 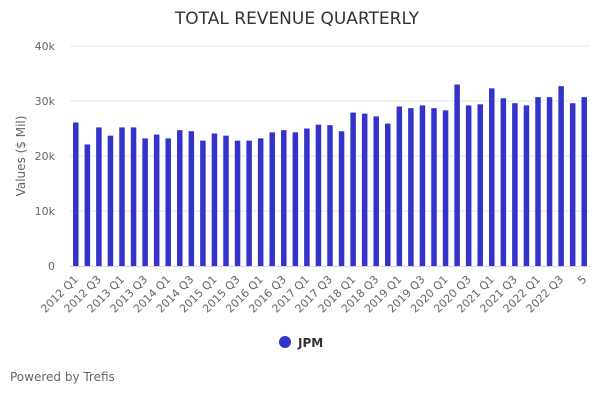 I want to click on legend-marker-jpm, so click(x=285, y=342).